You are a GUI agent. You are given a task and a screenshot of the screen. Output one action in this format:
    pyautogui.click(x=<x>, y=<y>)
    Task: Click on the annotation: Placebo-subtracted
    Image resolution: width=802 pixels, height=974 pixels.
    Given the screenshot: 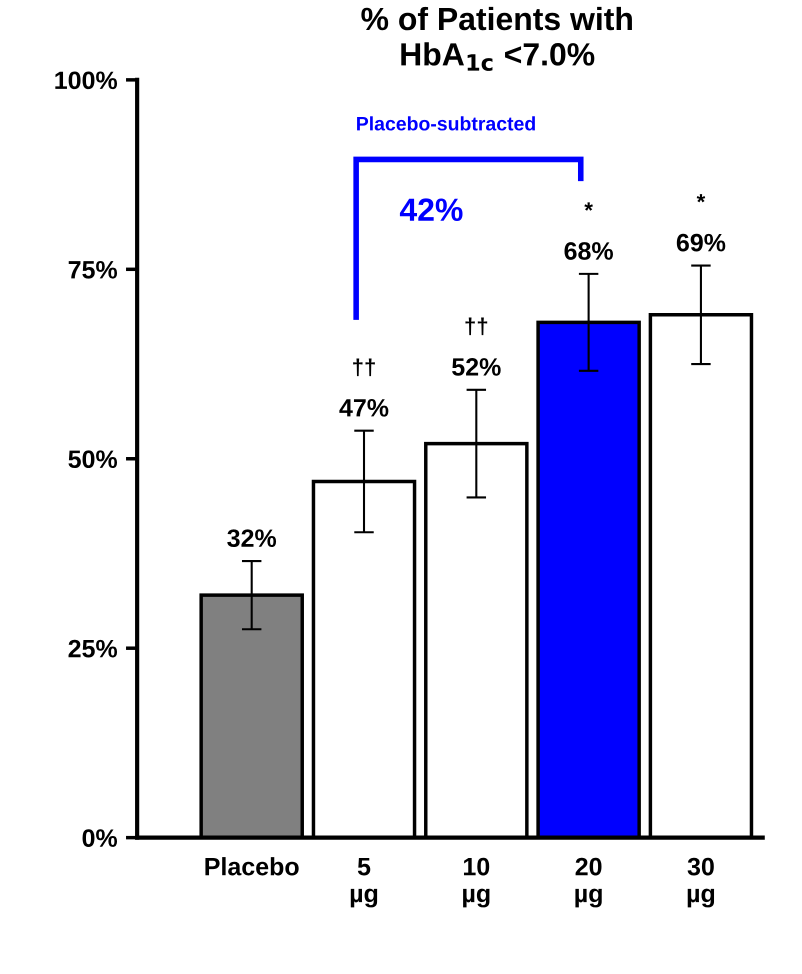 What is the action you would take?
    pyautogui.click(x=446, y=123)
    